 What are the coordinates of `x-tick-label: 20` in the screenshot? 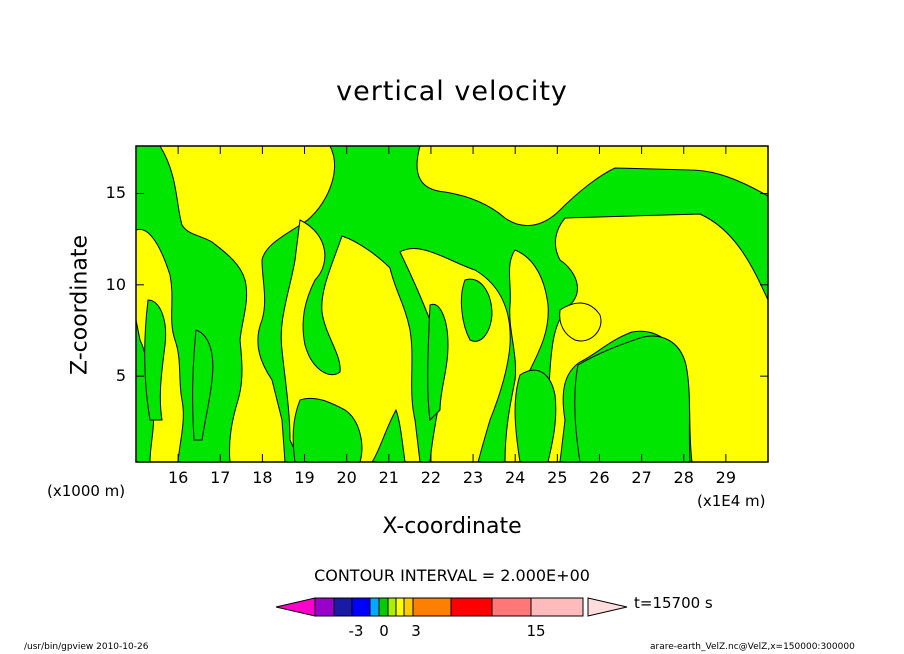 It's located at (346, 477).